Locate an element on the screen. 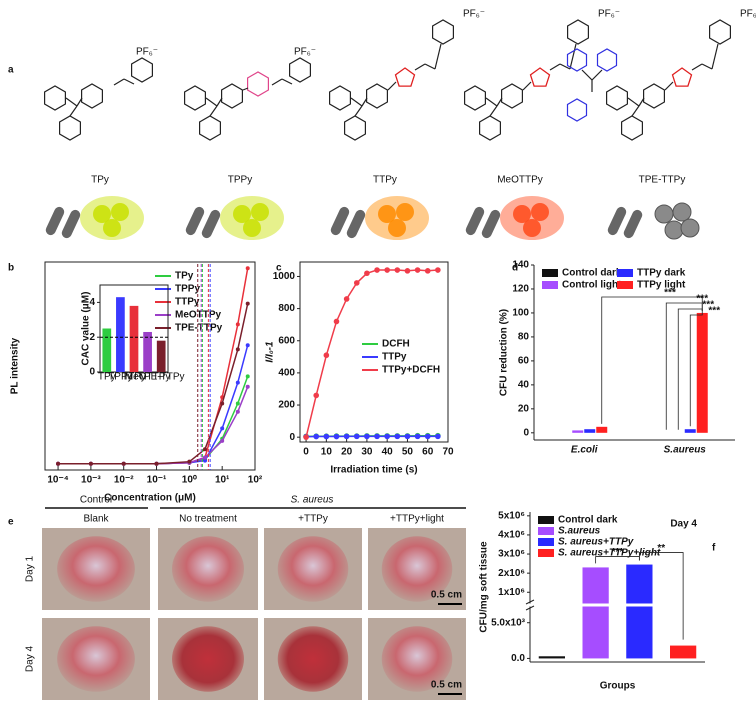 This screenshot has height=713, width=756. legend-label: S. aureus+TTPy+light is located at coordinates (609, 553).